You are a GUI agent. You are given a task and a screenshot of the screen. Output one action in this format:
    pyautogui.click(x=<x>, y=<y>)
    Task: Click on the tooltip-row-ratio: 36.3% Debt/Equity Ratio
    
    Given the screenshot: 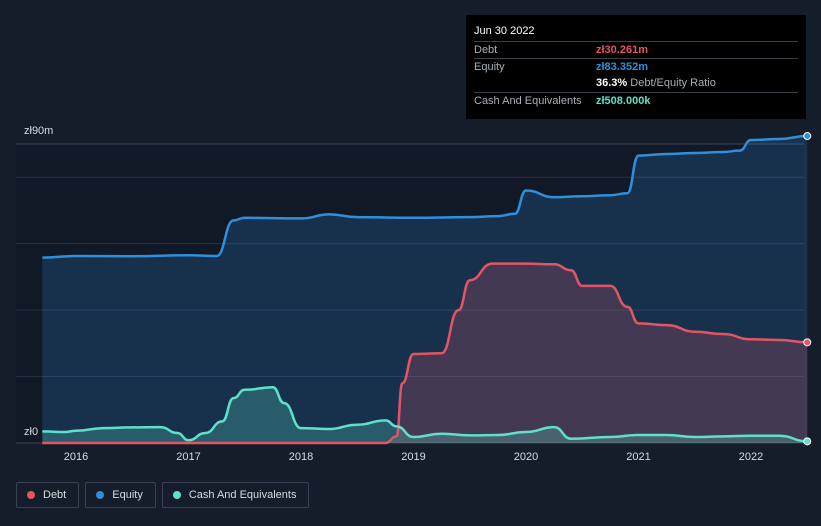 What is the action you would take?
    pyautogui.click(x=636, y=83)
    